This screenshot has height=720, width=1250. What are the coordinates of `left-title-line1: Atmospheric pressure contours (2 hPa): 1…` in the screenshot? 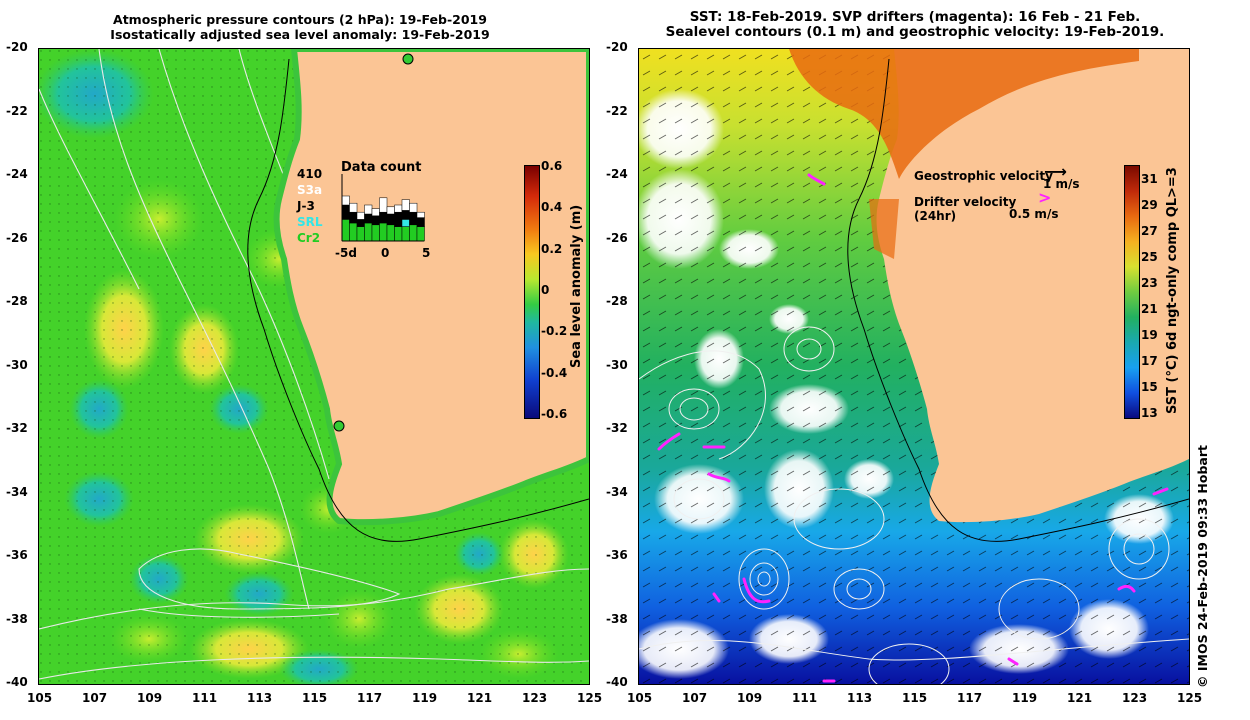 It's located at (300, 19).